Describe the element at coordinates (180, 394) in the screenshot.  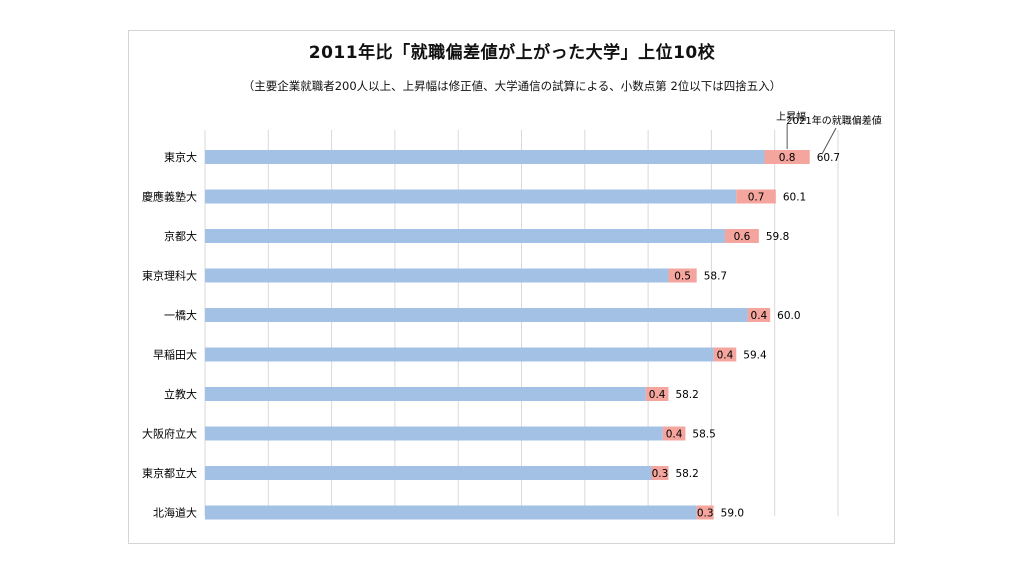
I see `category-label: 立教大` at that location.